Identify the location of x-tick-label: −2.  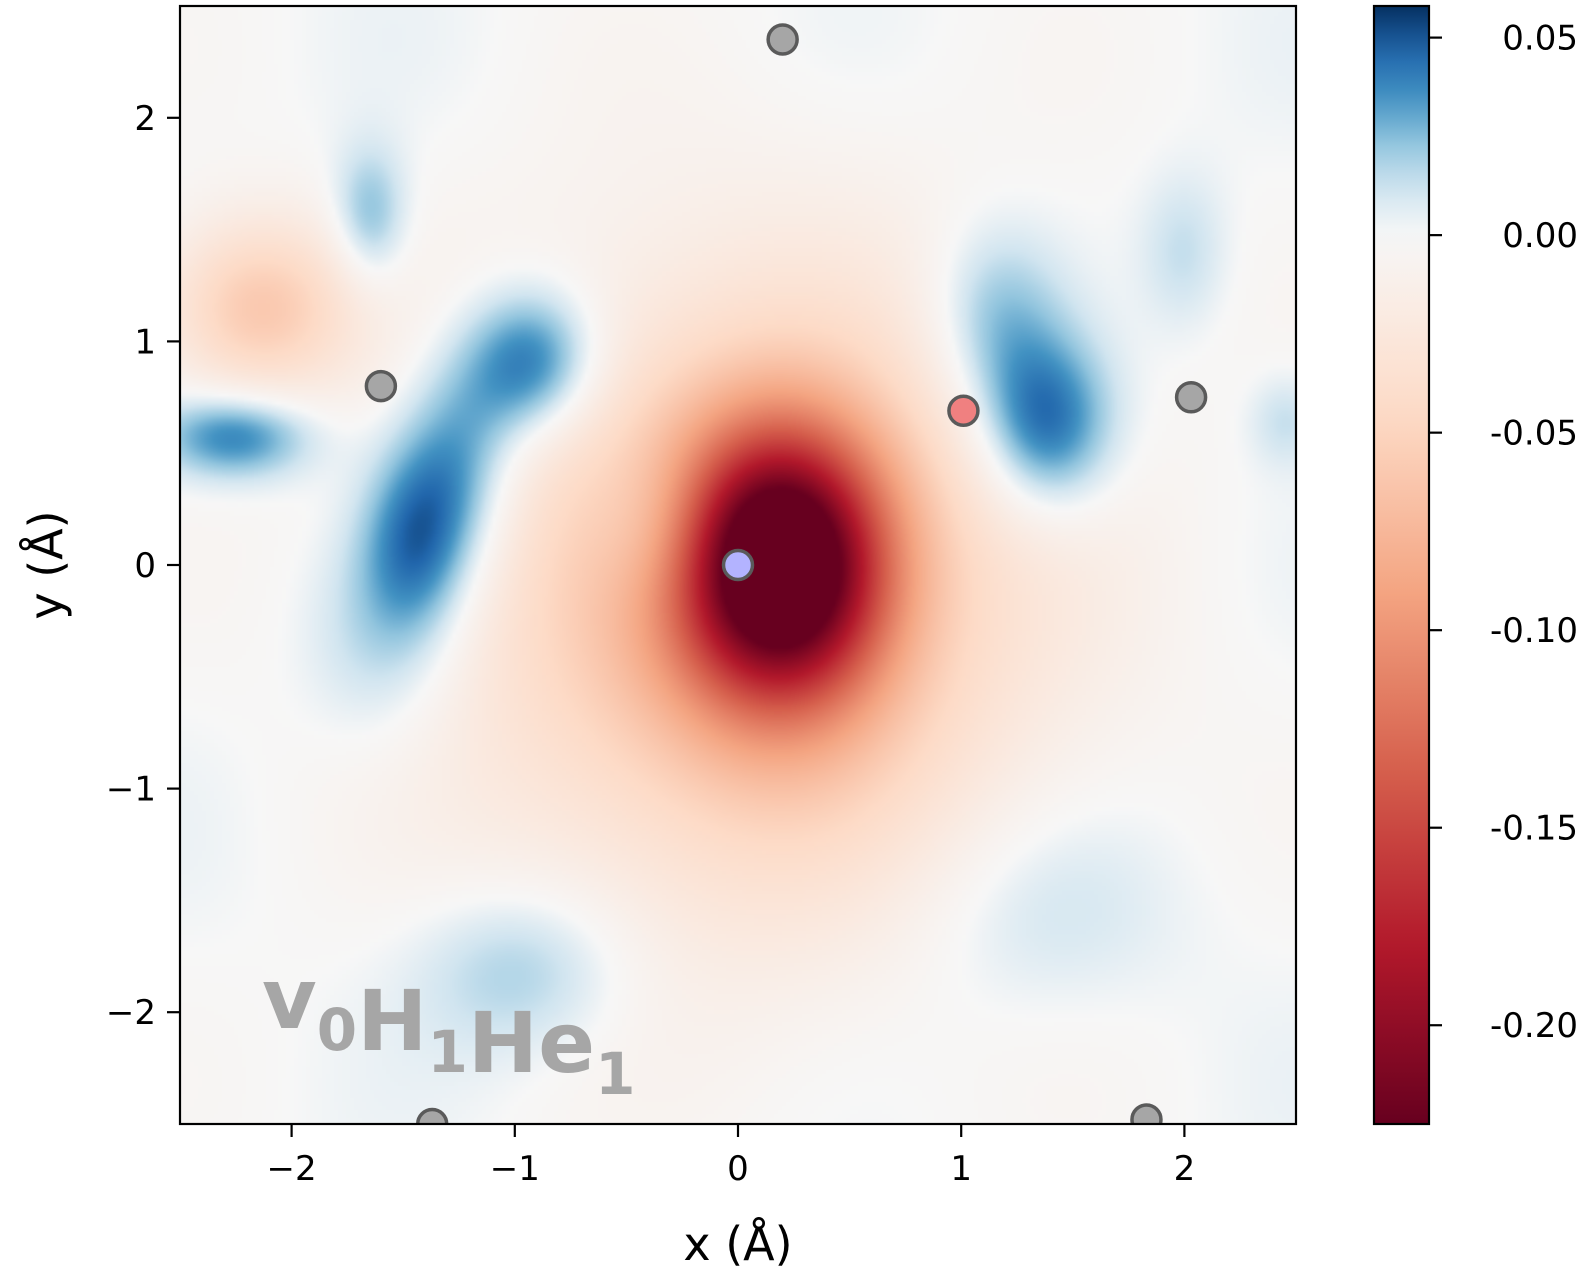
(292, 1169).